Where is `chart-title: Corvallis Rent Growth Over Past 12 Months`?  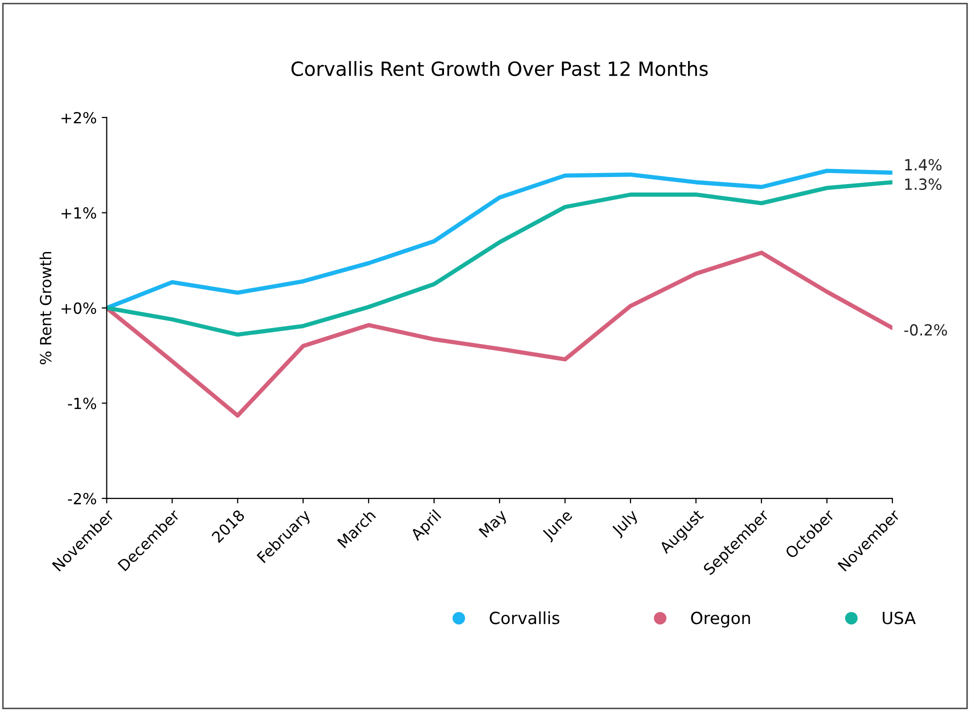 chart-title: Corvallis Rent Growth Over Past 12 Months is located at coordinates (499, 68).